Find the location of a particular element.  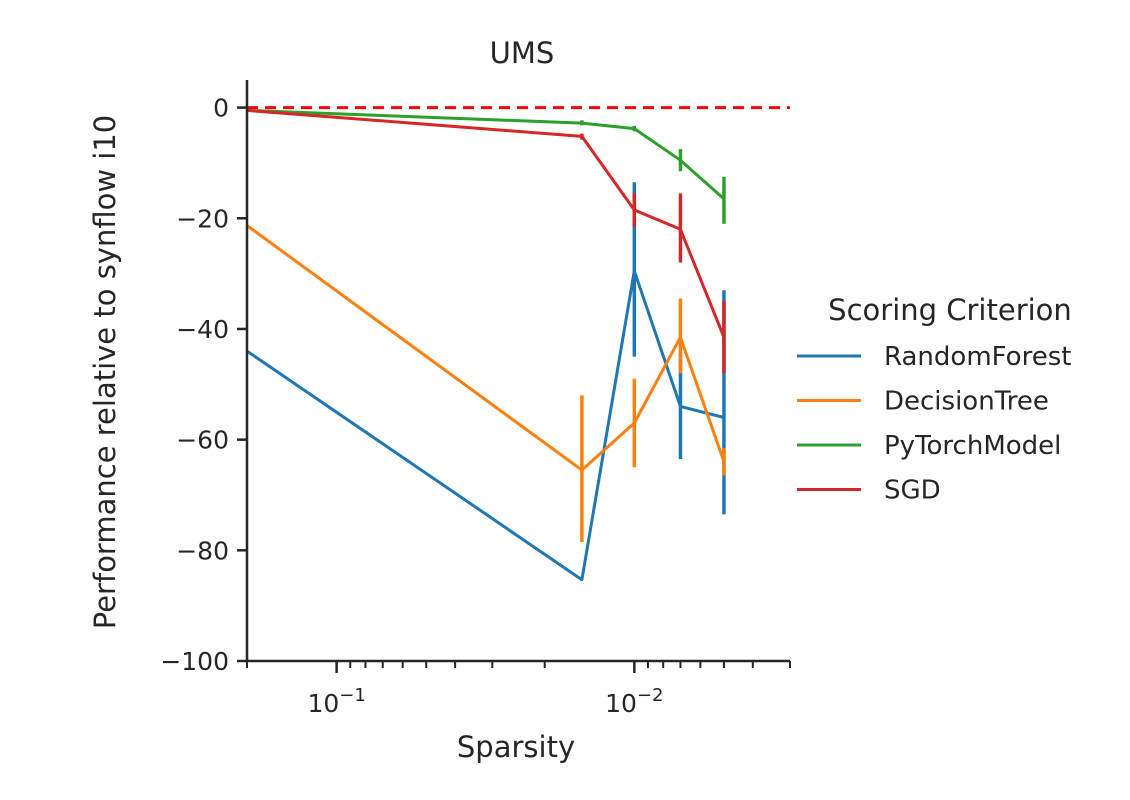

y-tick-label: −60 is located at coordinates (202, 440).